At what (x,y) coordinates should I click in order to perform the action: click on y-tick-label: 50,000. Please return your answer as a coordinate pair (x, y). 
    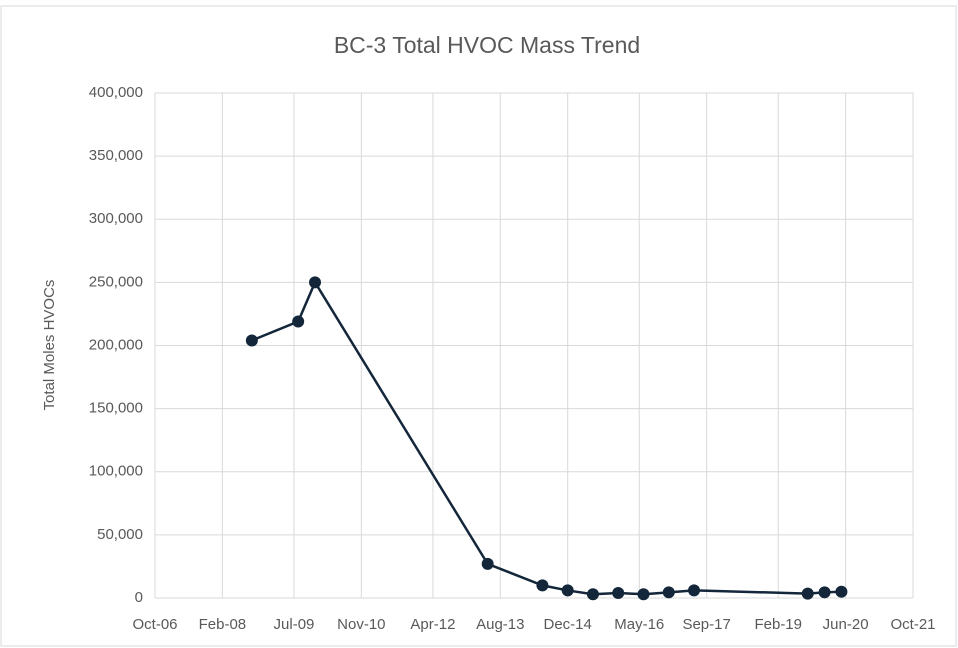
    Looking at the image, I should click on (120, 534).